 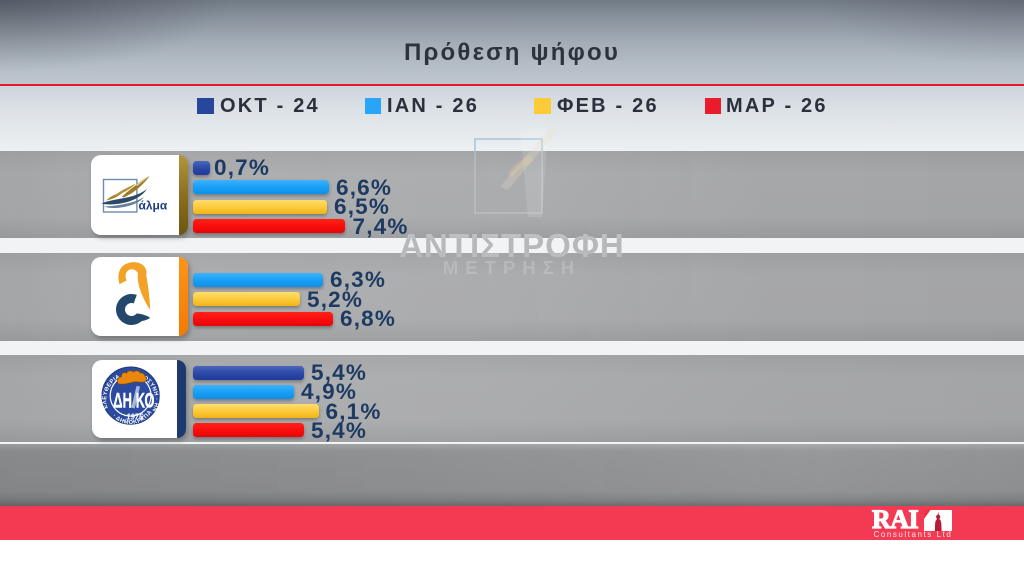 I want to click on svg-text: ΔΗ, so click(x=122, y=400).